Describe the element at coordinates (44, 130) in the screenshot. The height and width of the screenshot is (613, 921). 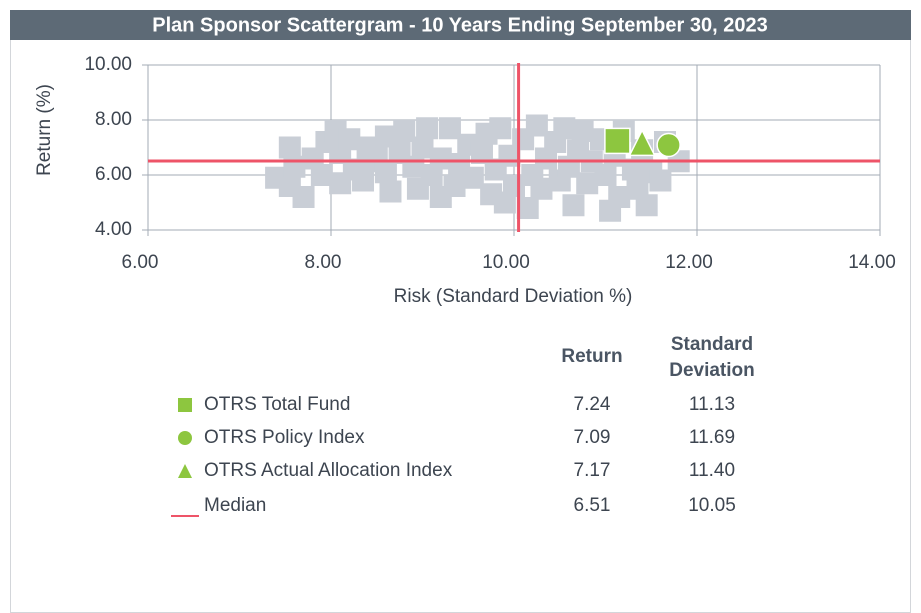
I see `y-axis-label: Return (%)` at that location.